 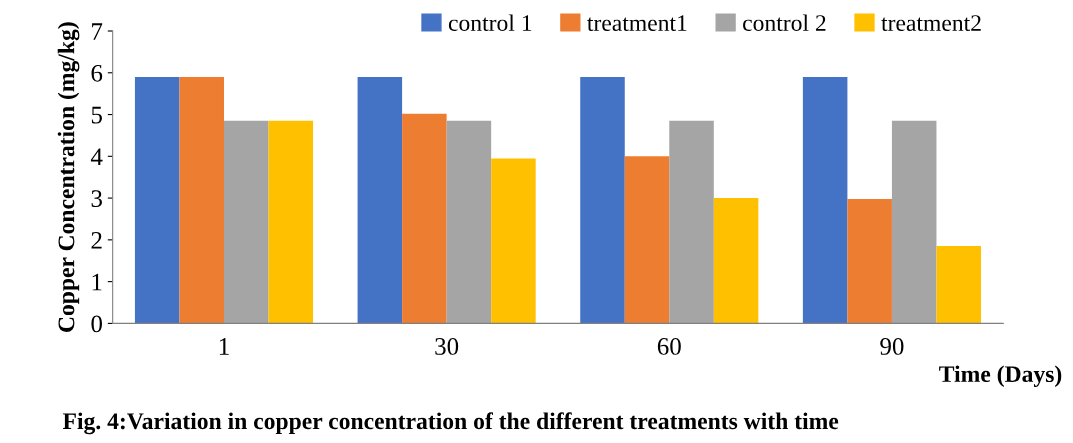 What do you see at coordinates (96, 198) in the screenshot?
I see `y-tick-label: 3` at bounding box center [96, 198].